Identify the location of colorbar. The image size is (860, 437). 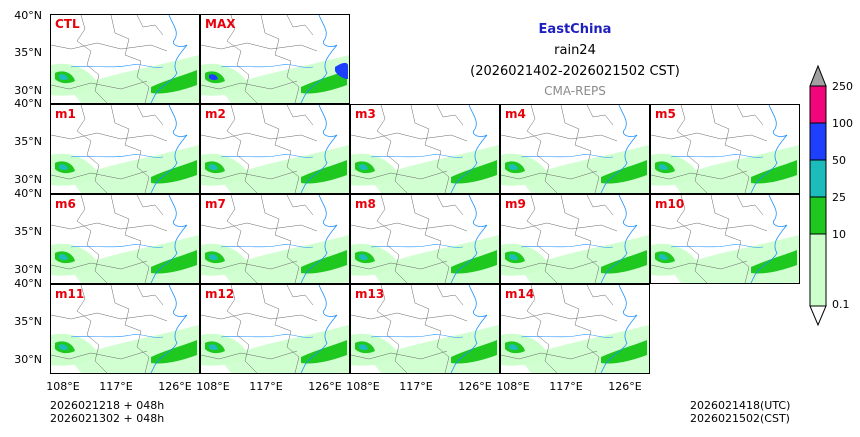
(818, 195).